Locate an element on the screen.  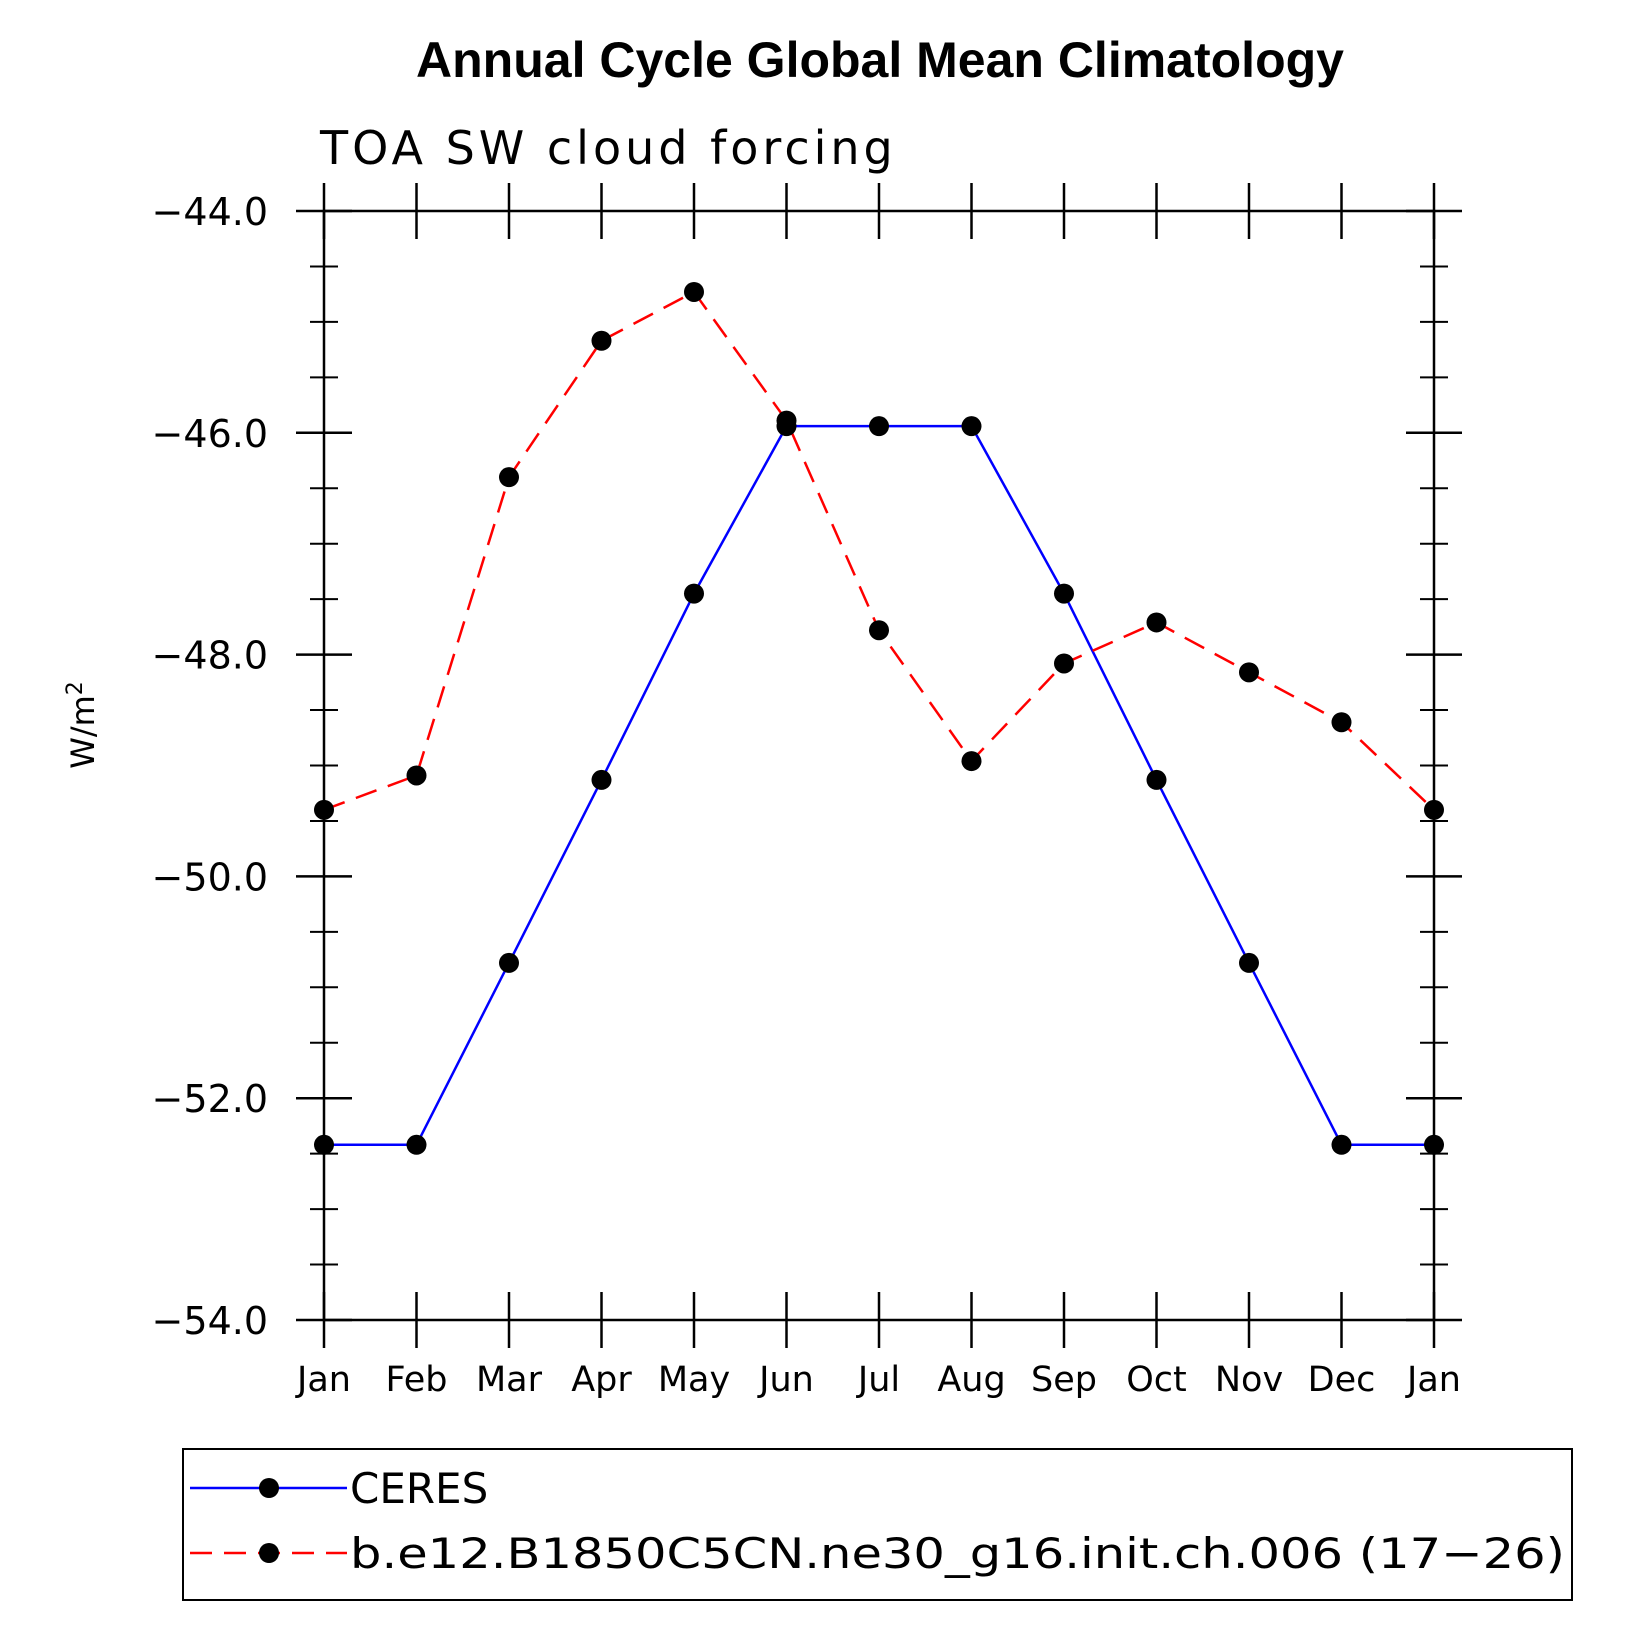
y-tick-label: −46.0 is located at coordinates (210, 434).